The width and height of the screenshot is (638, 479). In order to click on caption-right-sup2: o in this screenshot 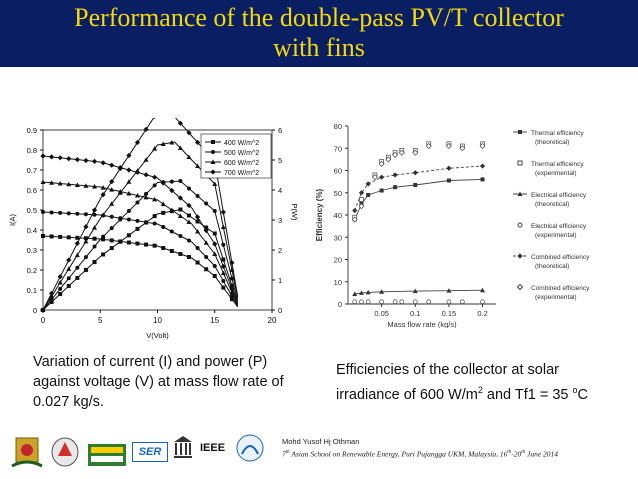, I will do `click(575, 390)`.